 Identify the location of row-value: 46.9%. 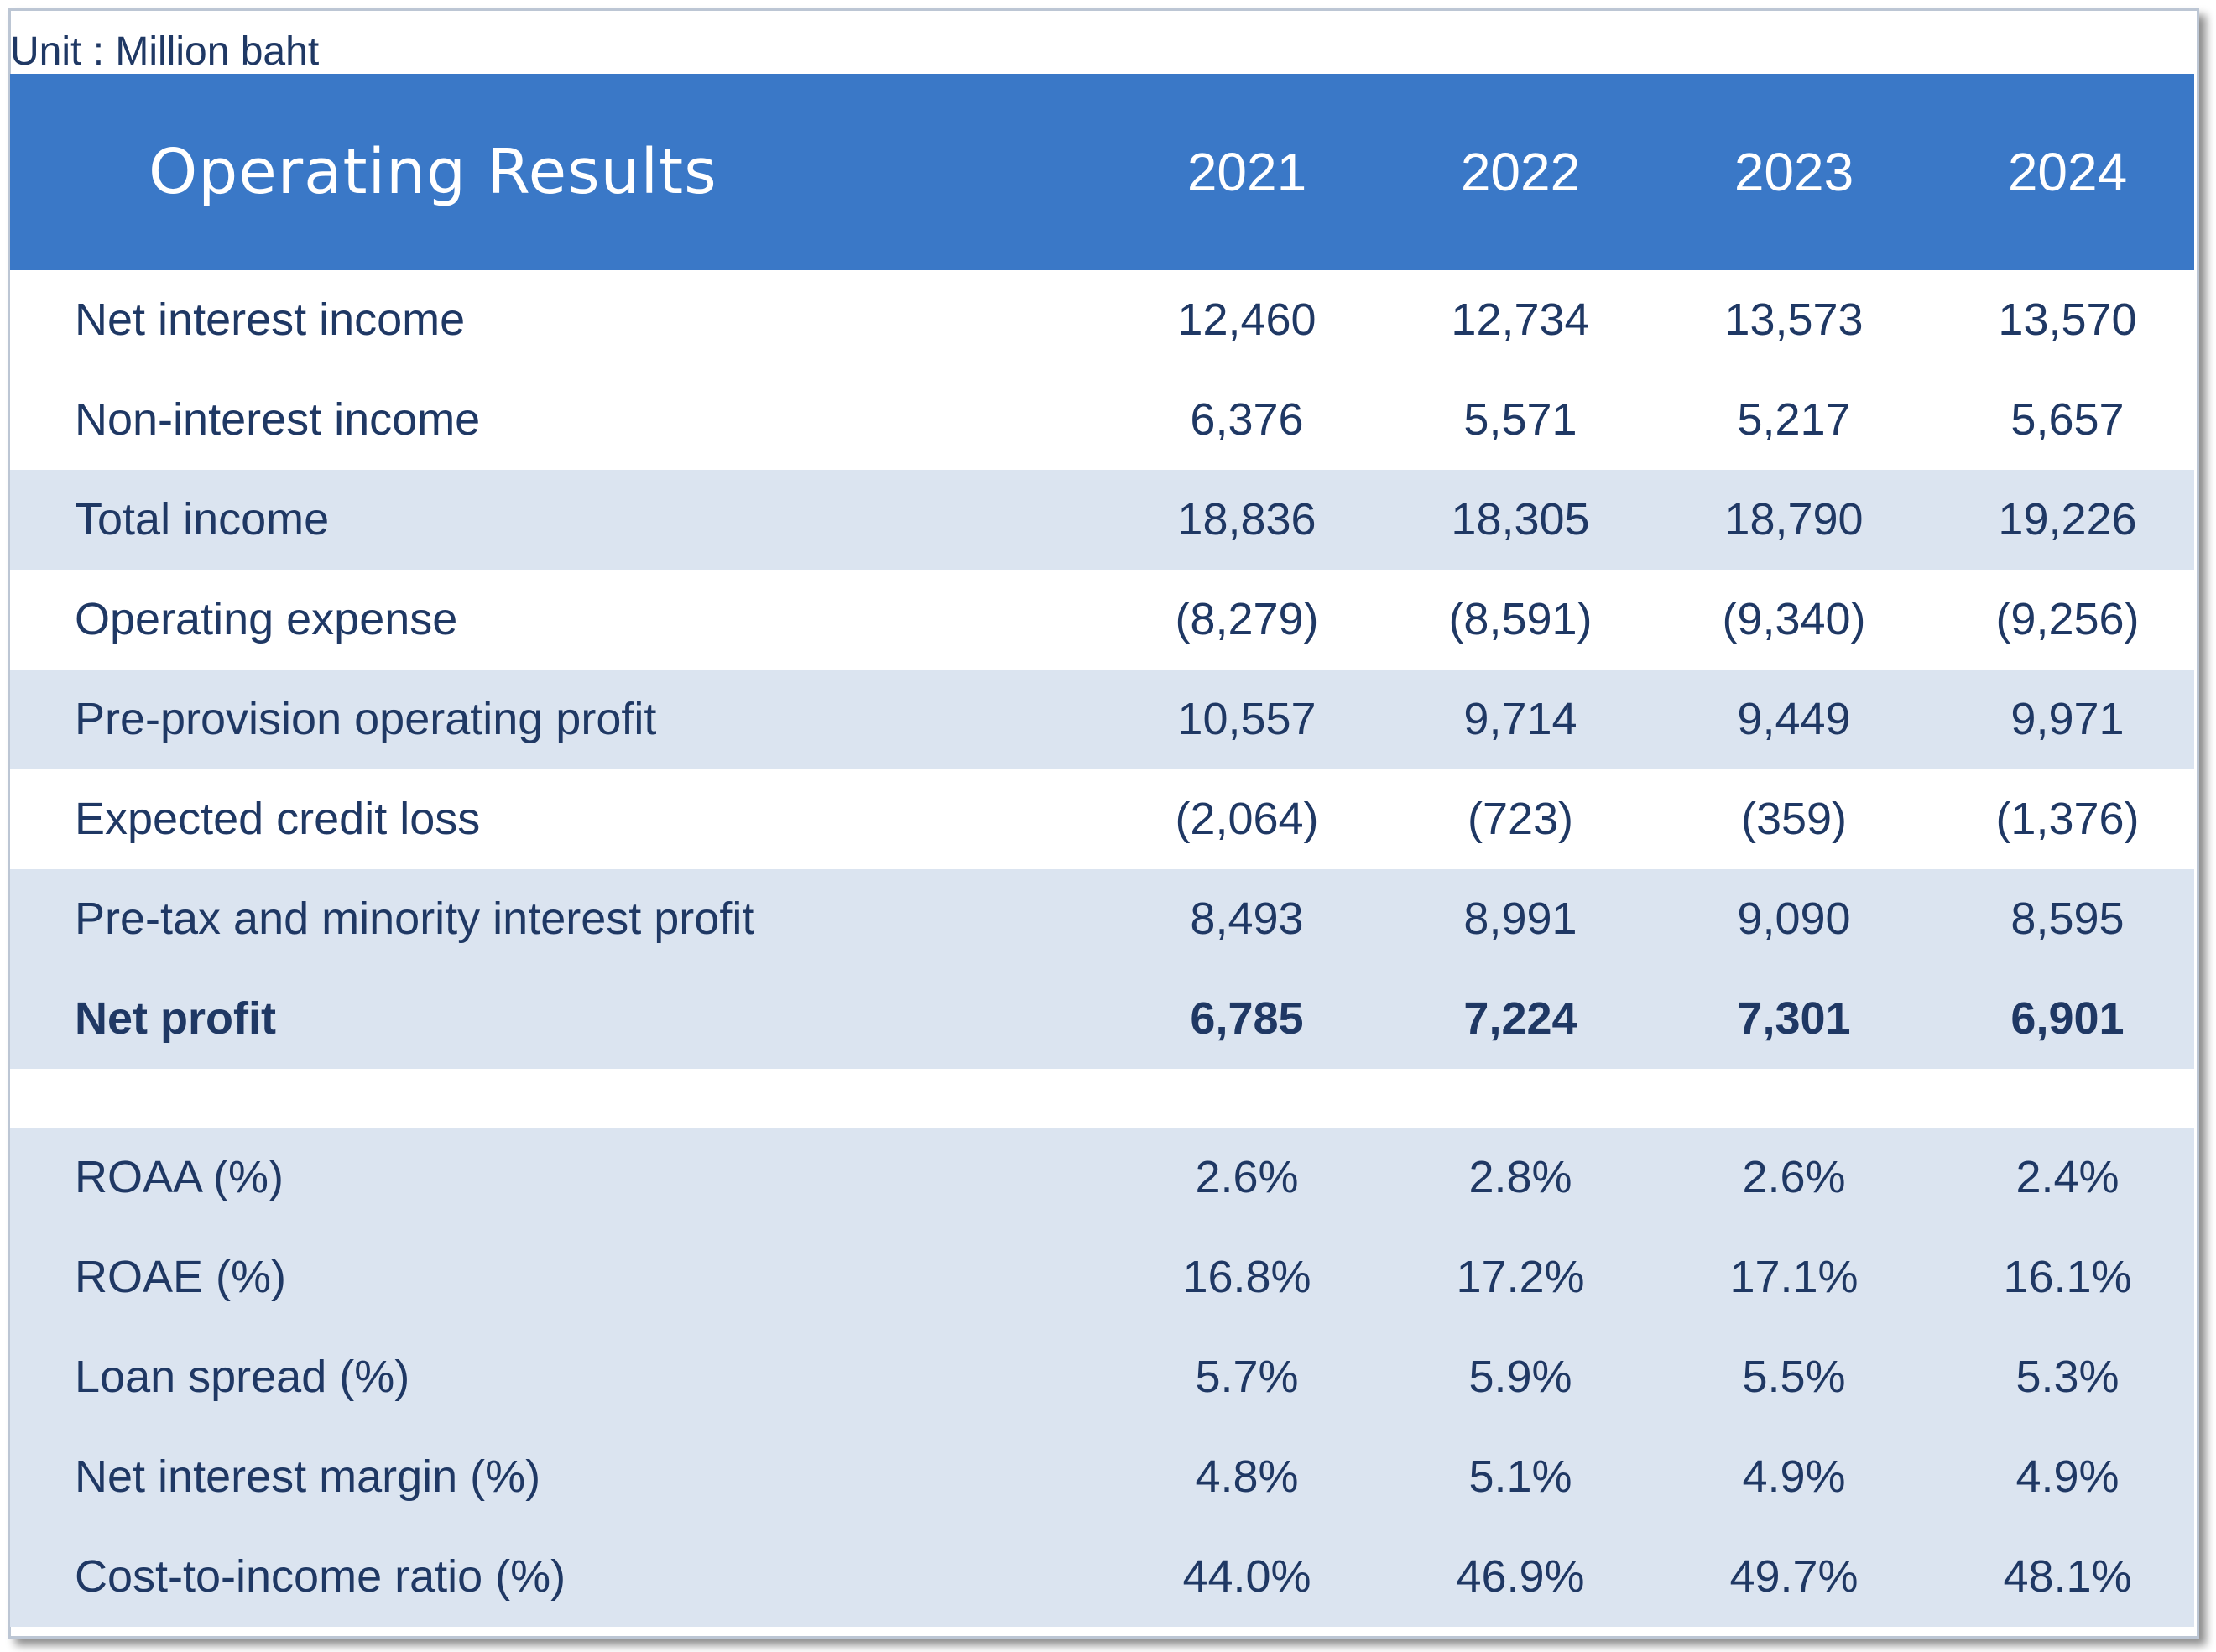
(1520, 1577).